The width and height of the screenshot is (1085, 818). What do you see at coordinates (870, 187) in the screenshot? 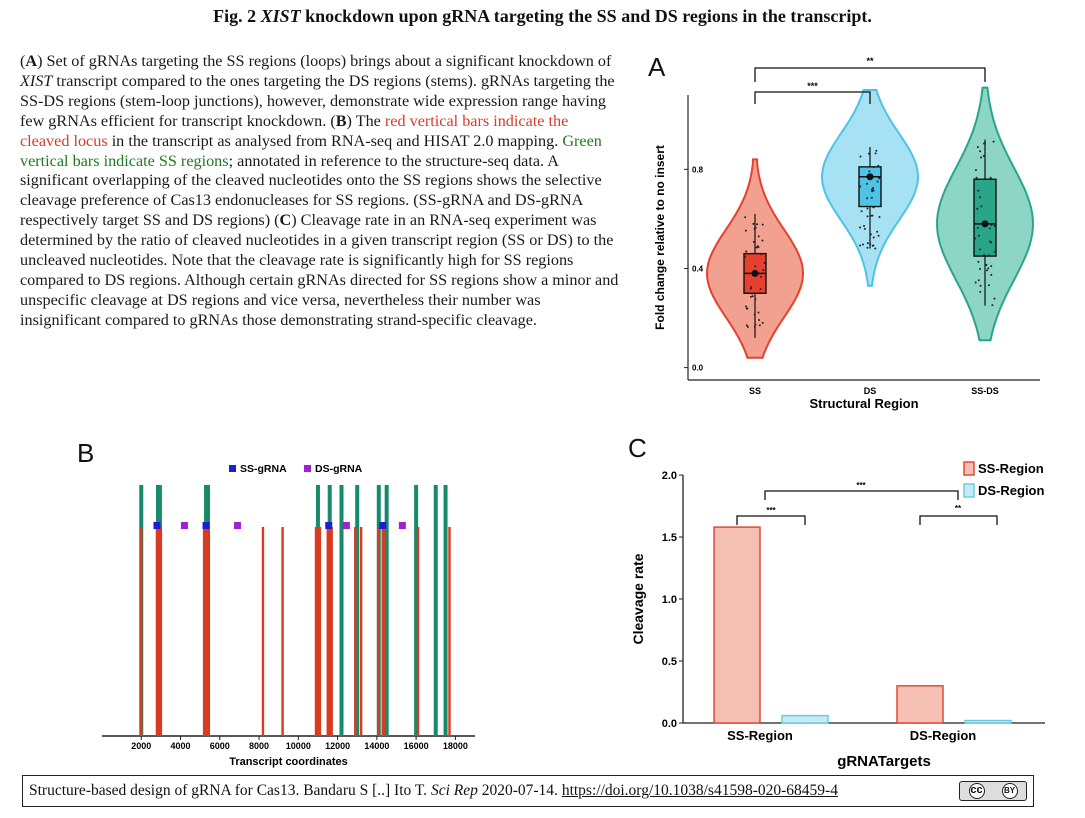
I see `box-ds` at bounding box center [870, 187].